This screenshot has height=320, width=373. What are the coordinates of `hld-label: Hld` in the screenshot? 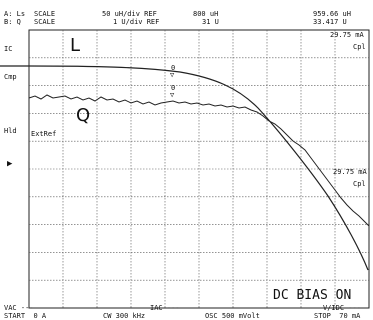 It's located at (10, 131).